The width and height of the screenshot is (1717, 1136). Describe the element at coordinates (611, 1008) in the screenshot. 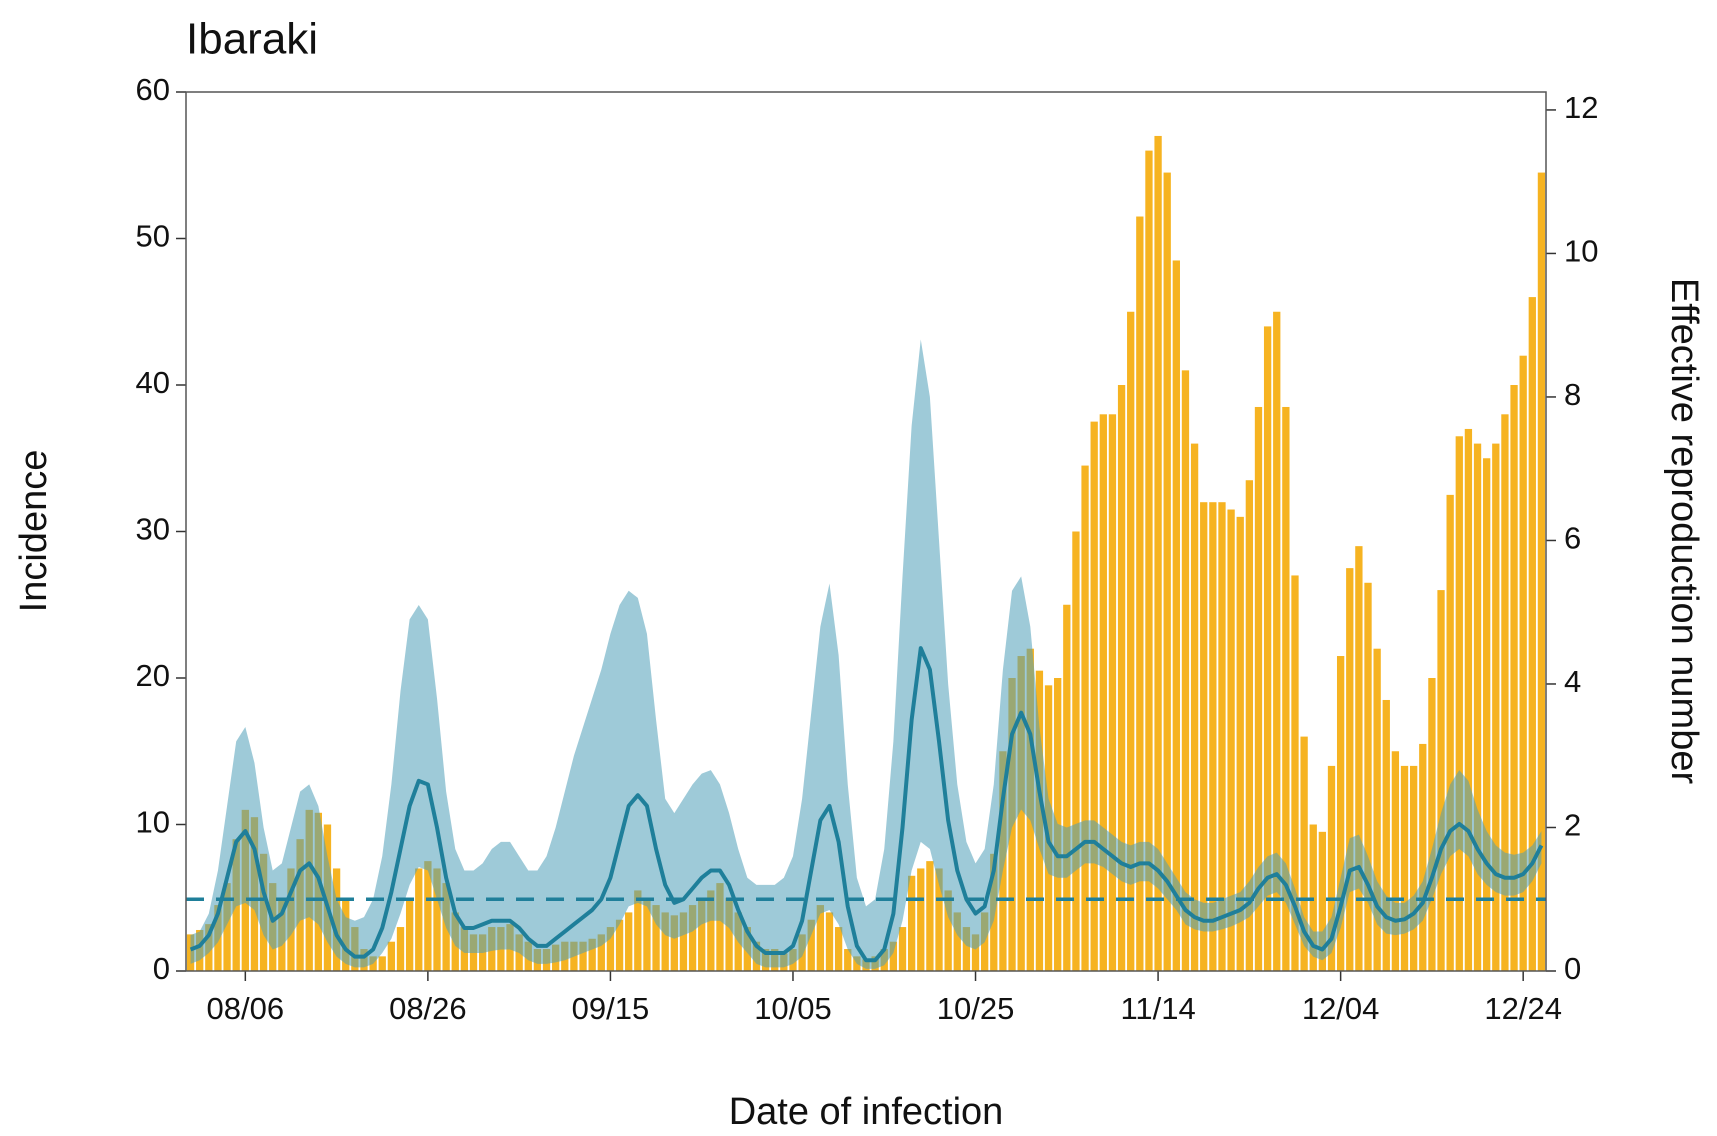

I see `x-tick-label: 09/15` at that location.